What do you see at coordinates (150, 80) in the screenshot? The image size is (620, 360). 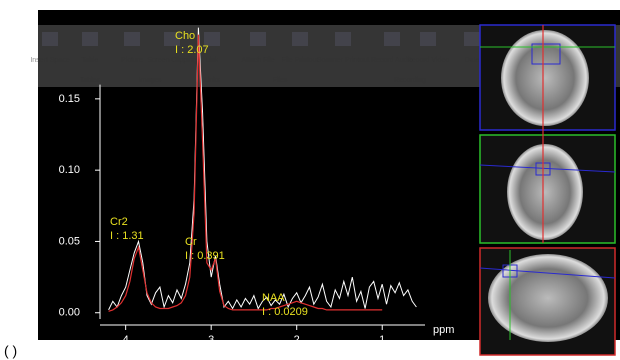 I see `toolbar-group: Images` at bounding box center [150, 80].